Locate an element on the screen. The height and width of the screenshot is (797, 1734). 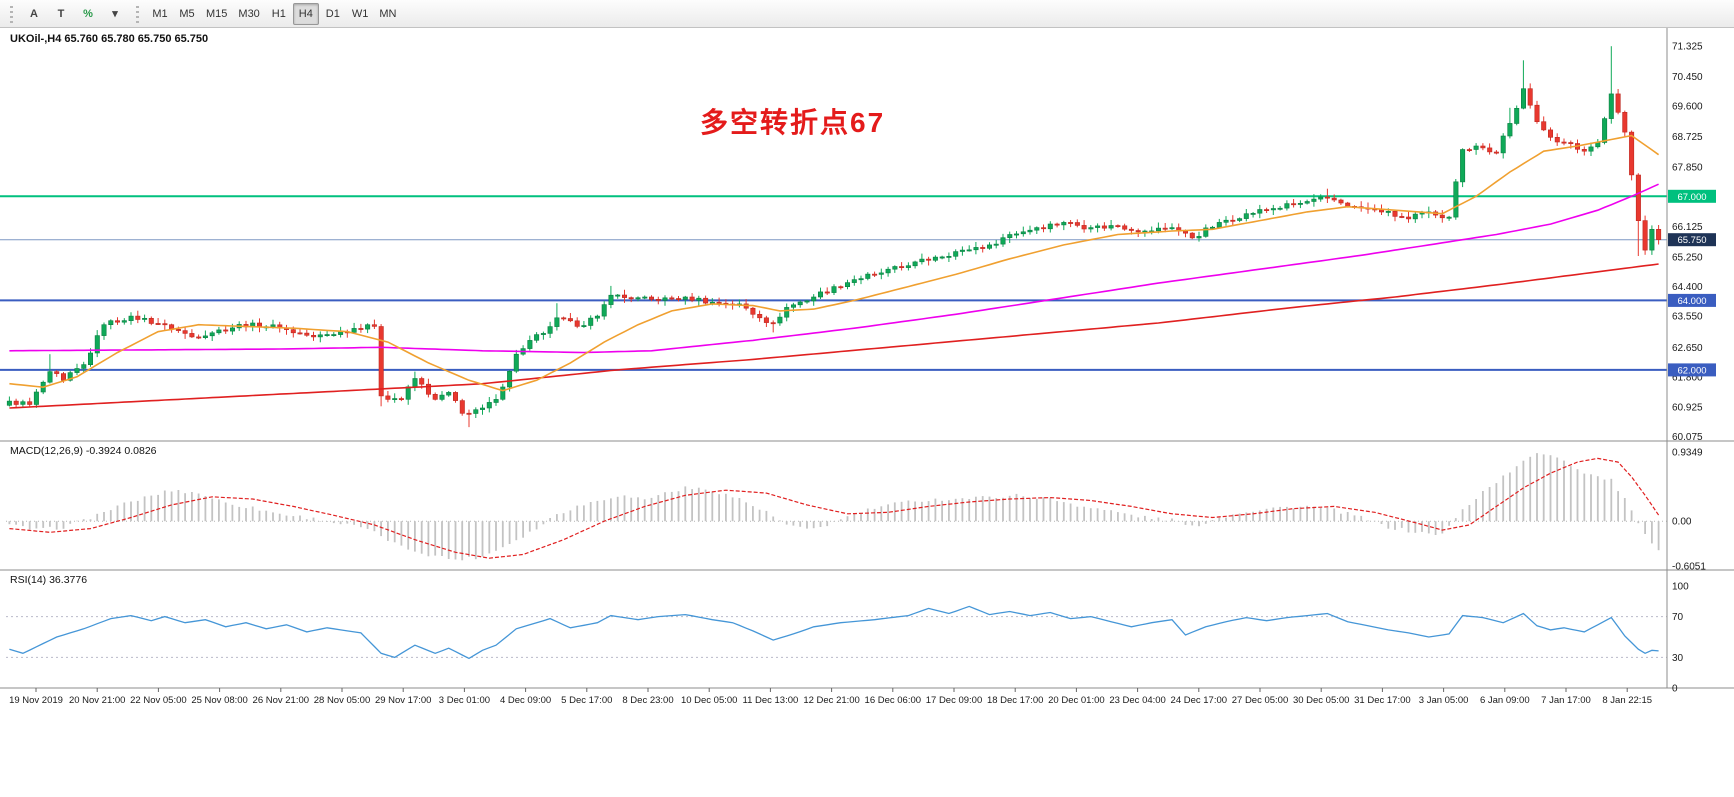
timeframe-m1-button: M1 is located at coordinates (160, 13).